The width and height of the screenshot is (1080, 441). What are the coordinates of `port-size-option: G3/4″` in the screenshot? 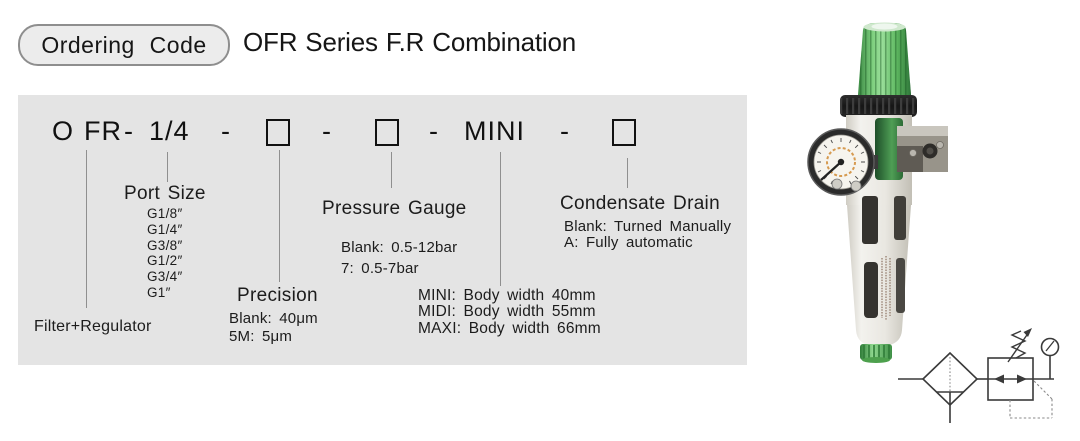 It's located at (165, 277).